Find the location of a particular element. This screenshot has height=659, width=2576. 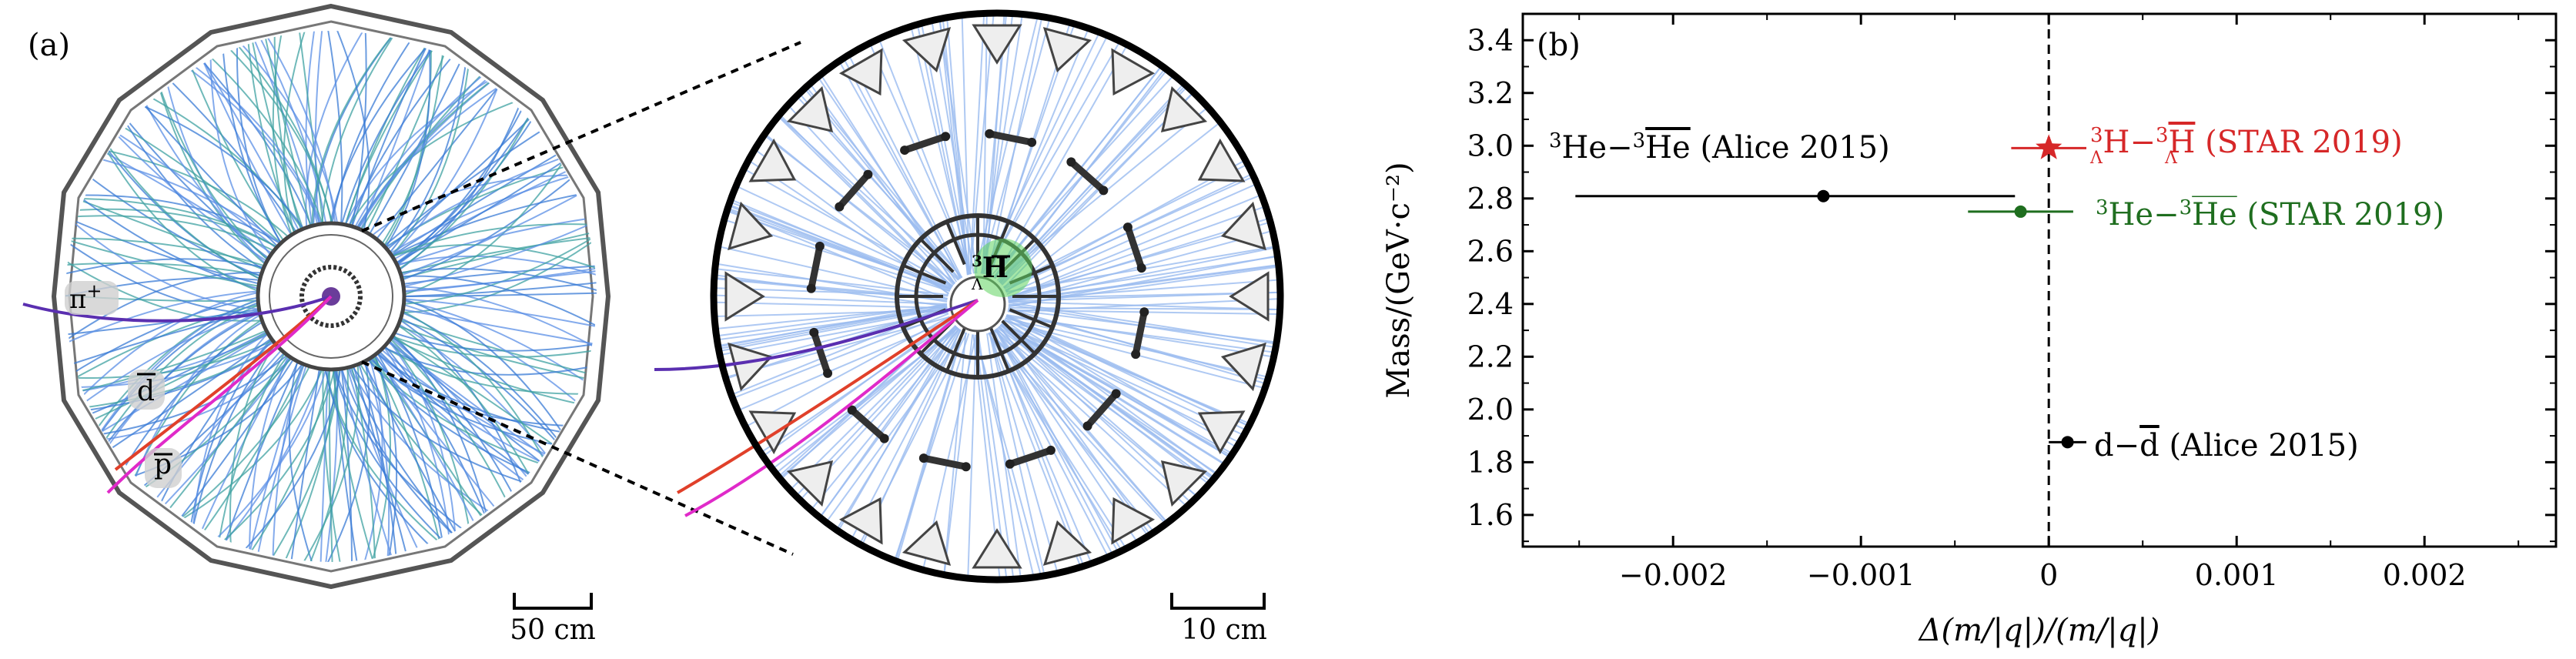

dbar-track is located at coordinates (223, 383).